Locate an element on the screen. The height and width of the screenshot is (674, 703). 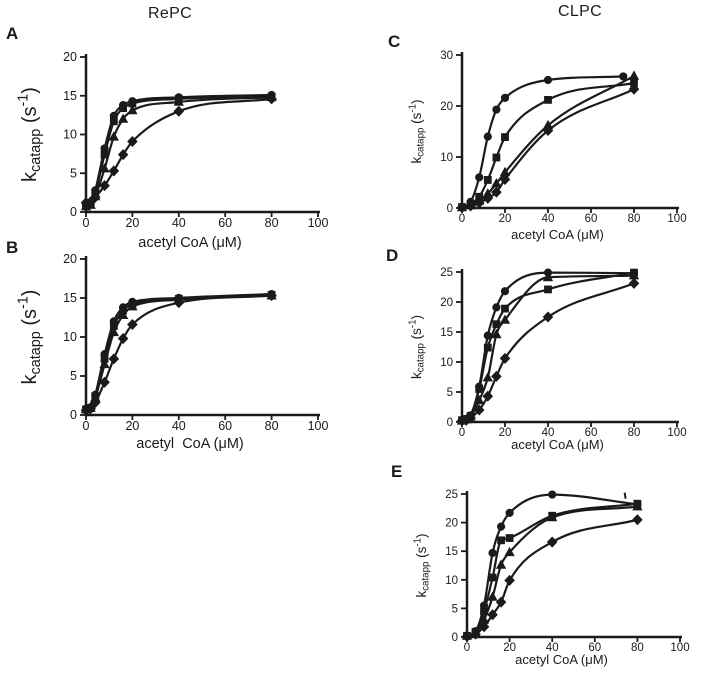
y-tick-label: 25 is located at coordinates (451, 495).